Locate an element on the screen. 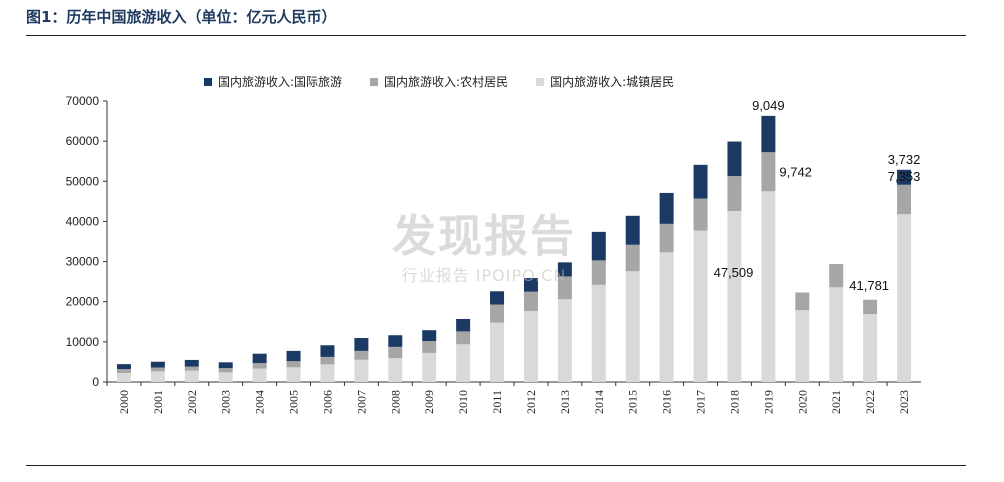 Image resolution: width=1004 pixels, height=482 pixels. x-tick-label-2008: 2008 is located at coordinates (395, 402).